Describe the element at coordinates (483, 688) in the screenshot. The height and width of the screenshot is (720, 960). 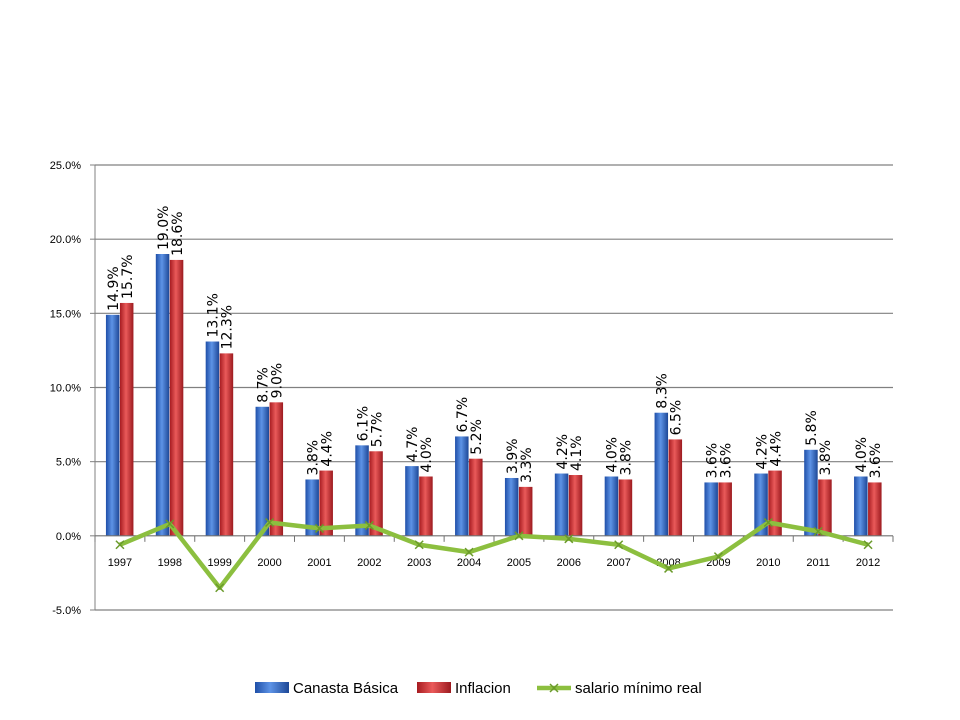
I see `legend-label: Inflacion` at that location.